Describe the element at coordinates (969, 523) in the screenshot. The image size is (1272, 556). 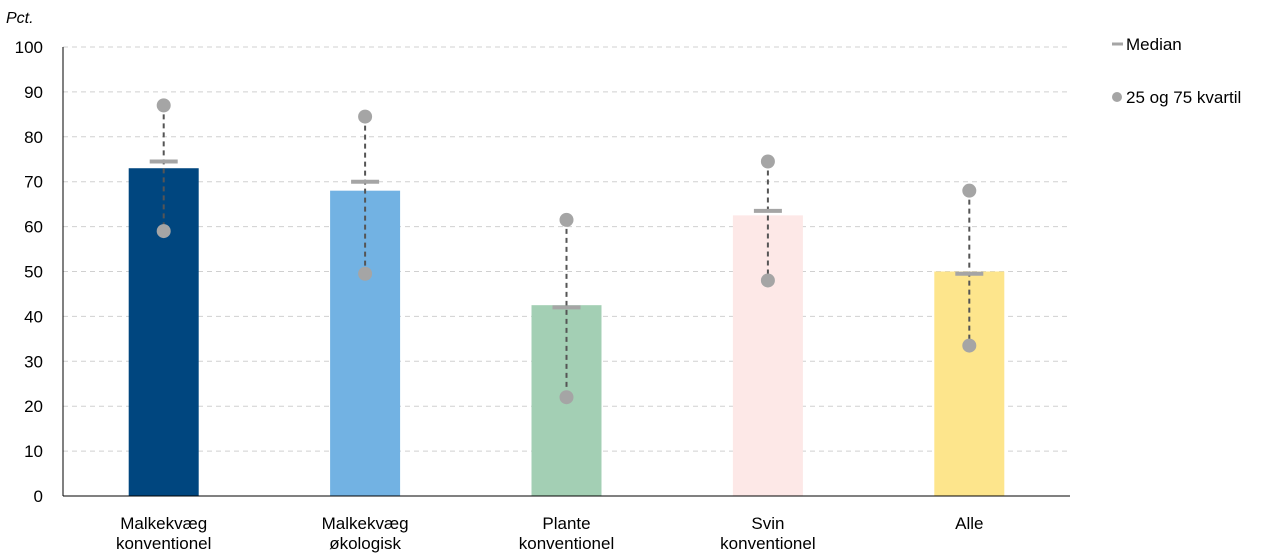
I see `x-category-label: Alle` at that location.